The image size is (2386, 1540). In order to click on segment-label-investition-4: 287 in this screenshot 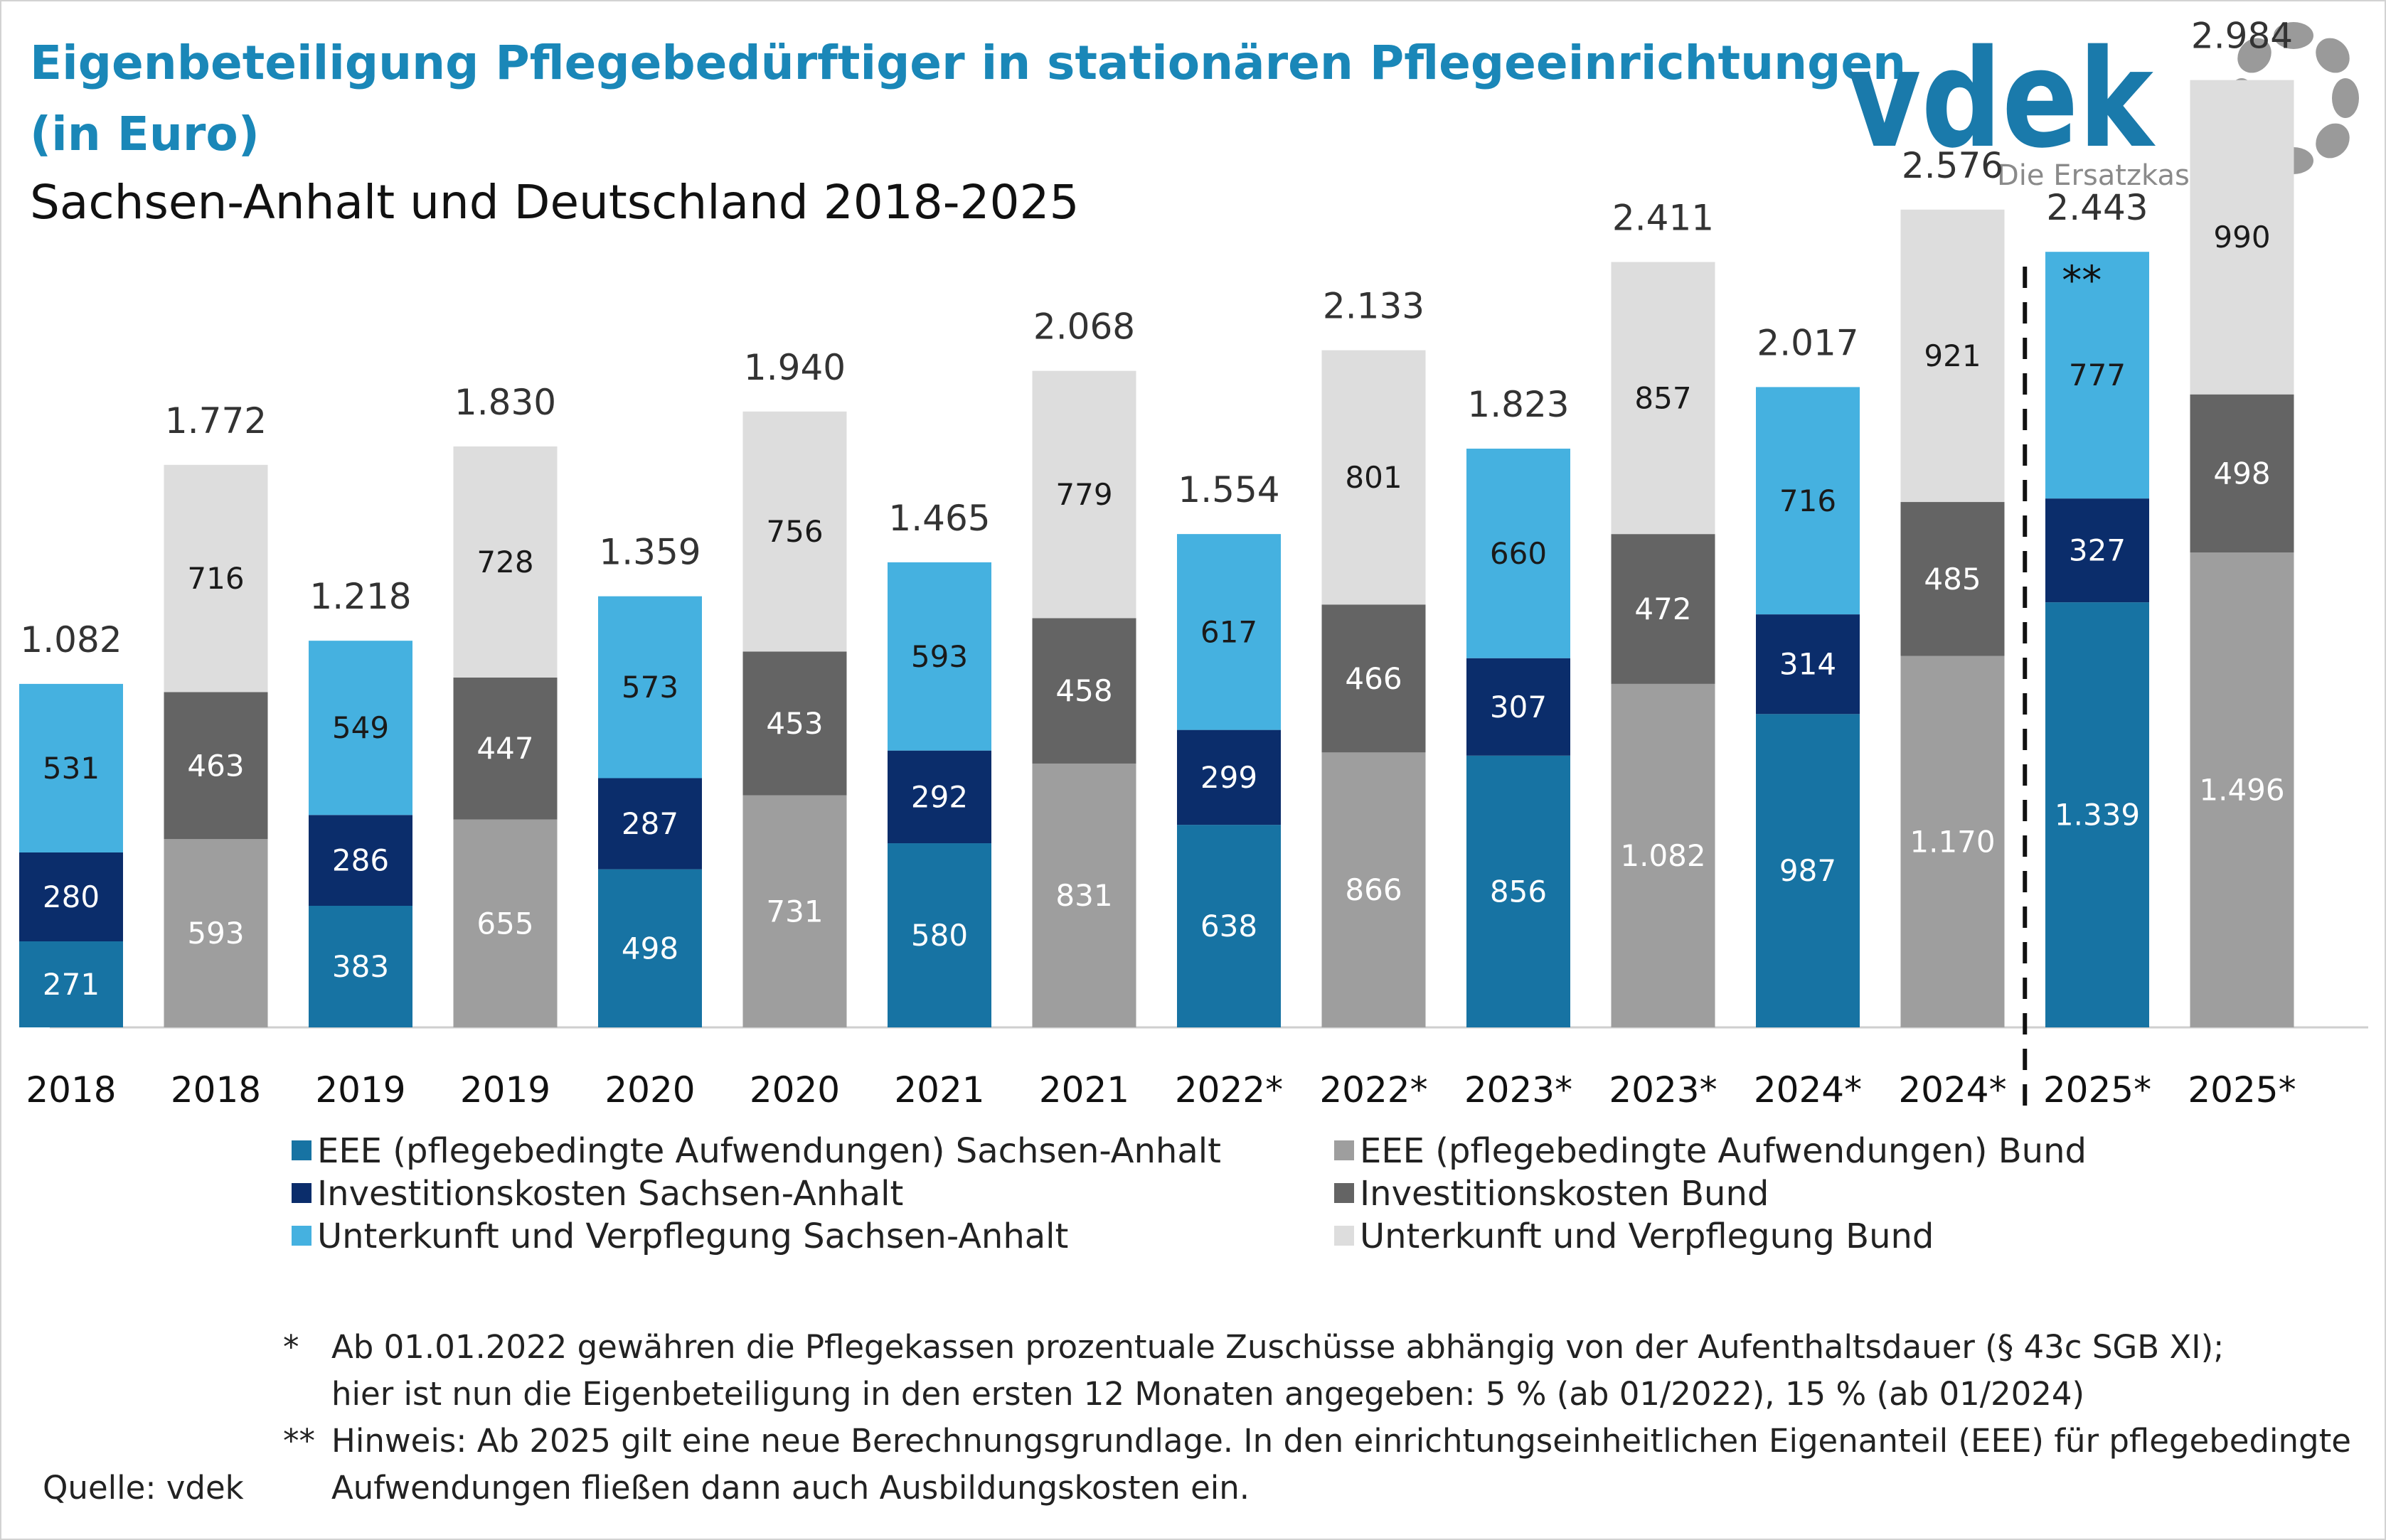, I will do `click(650, 823)`.